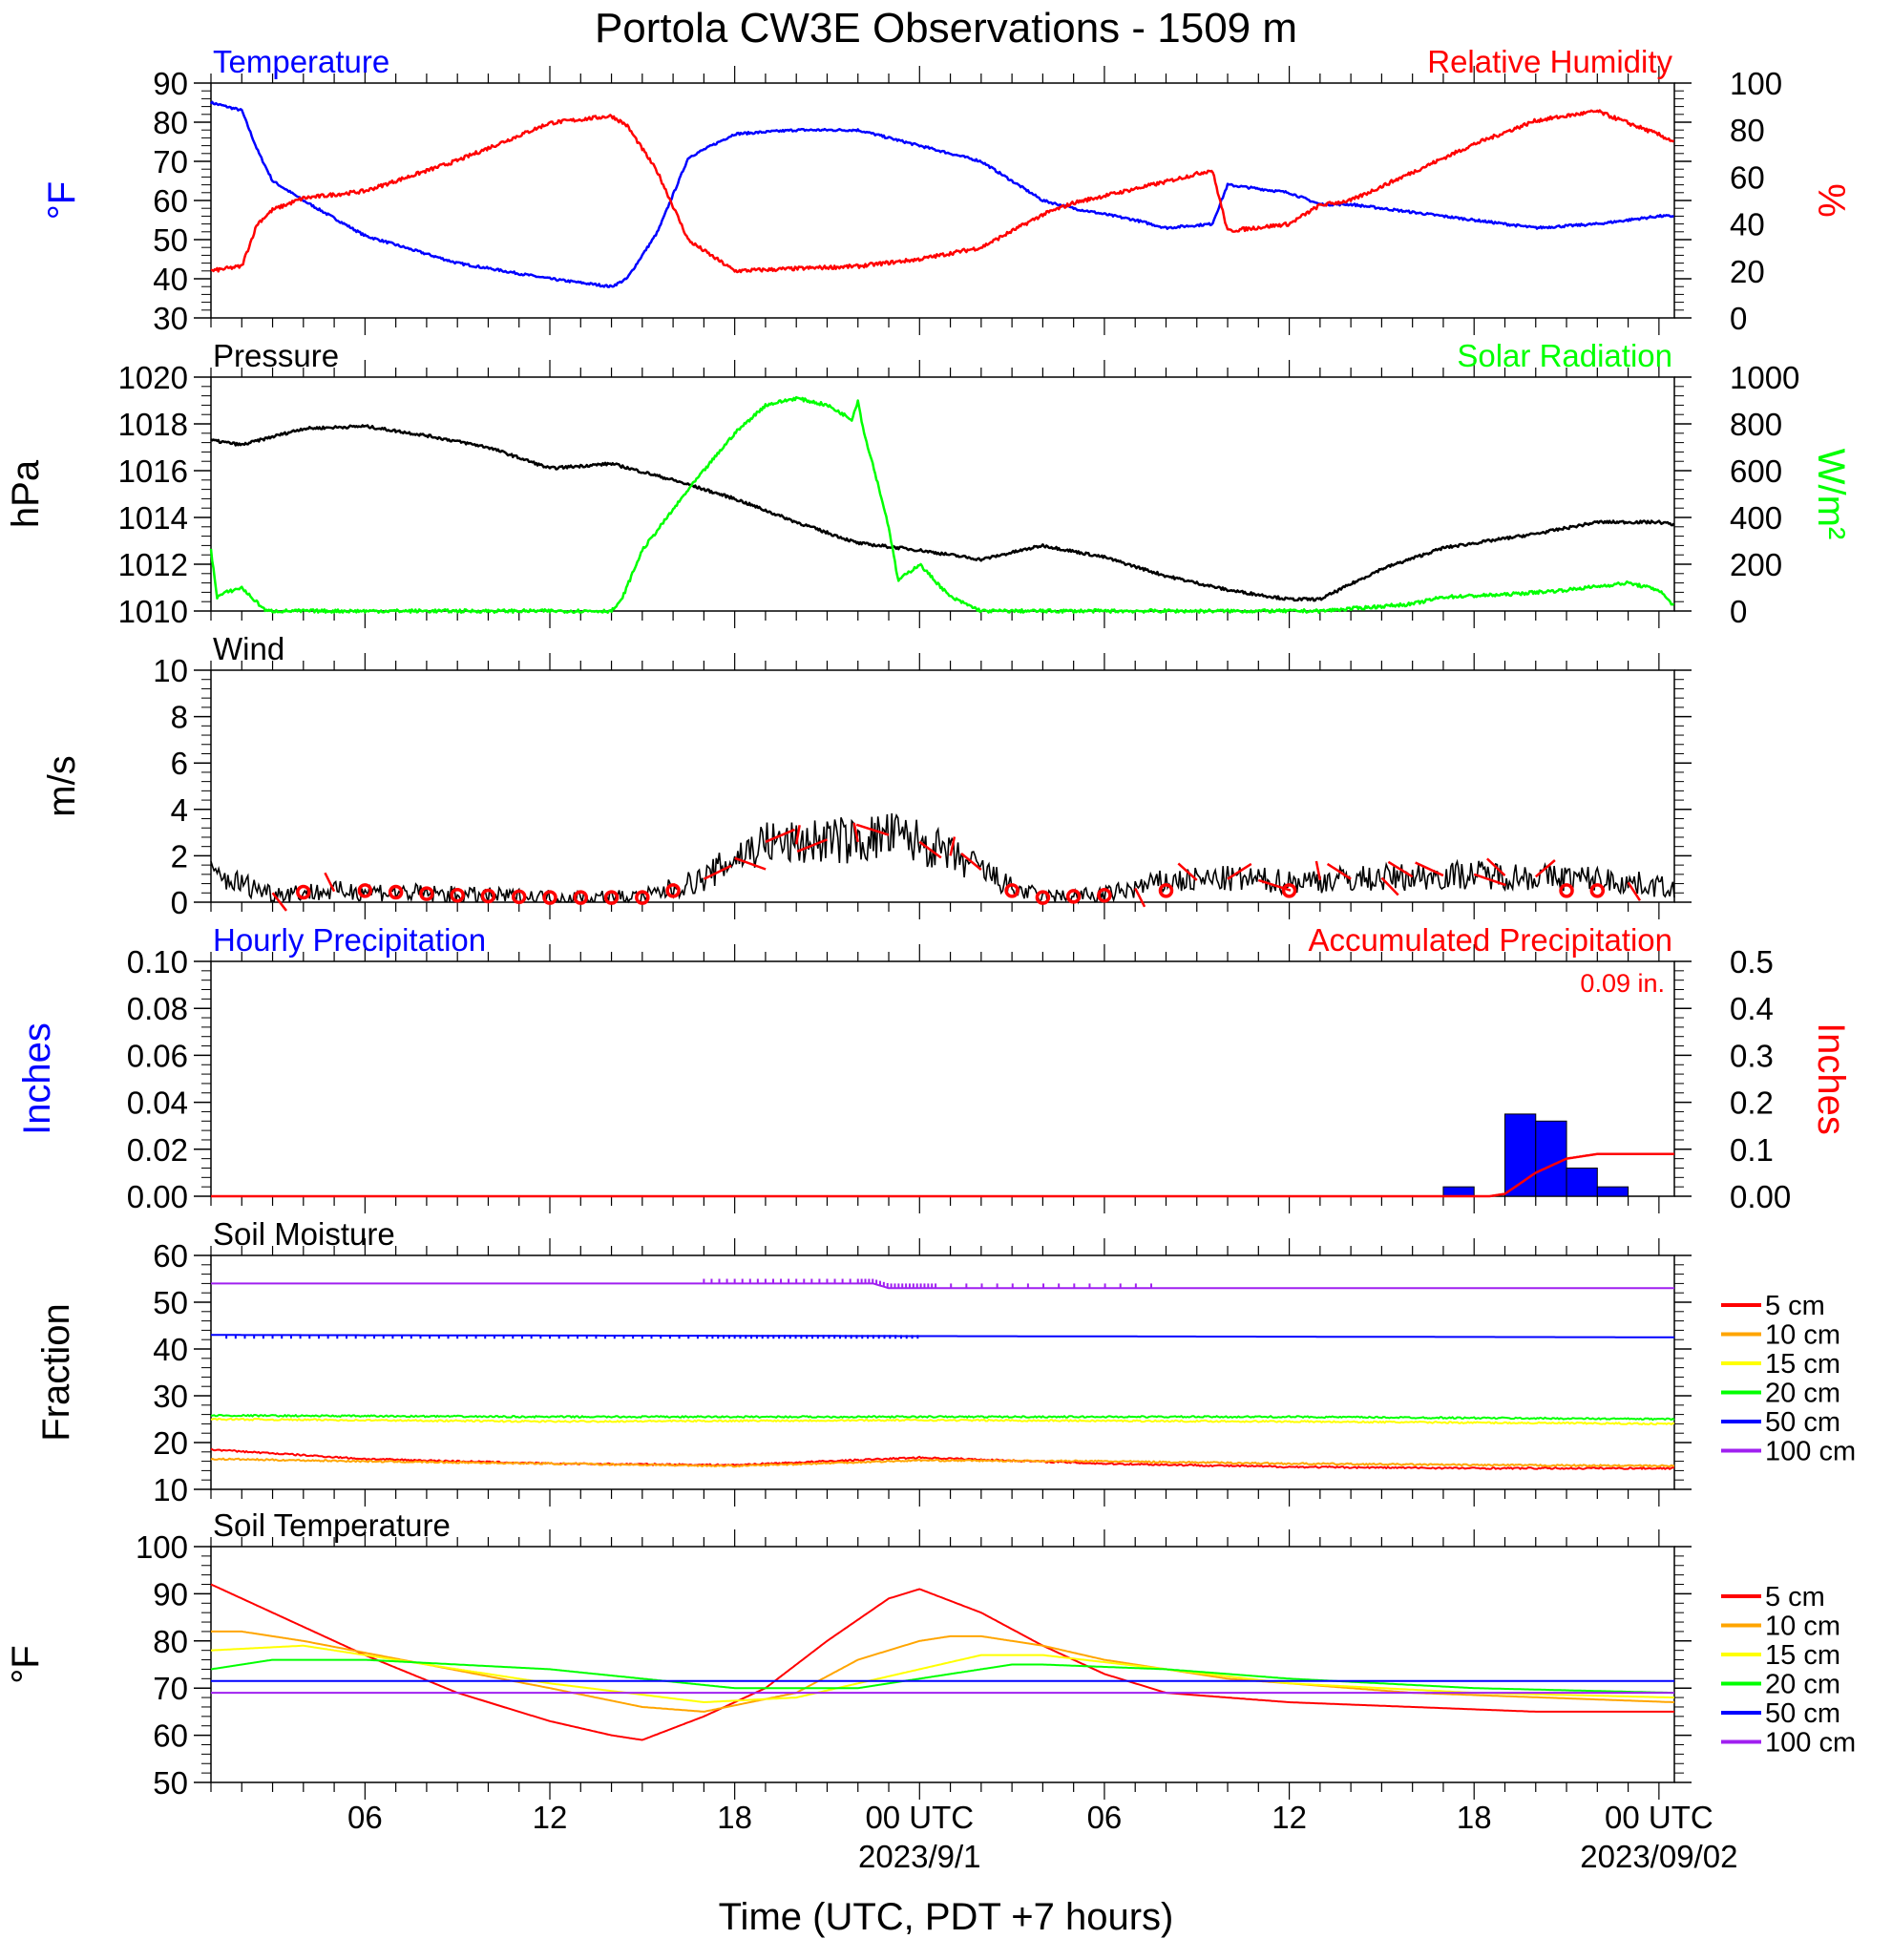  I want to click on panel-title-hourly-precip: Hourly Precipitation, so click(349, 940).